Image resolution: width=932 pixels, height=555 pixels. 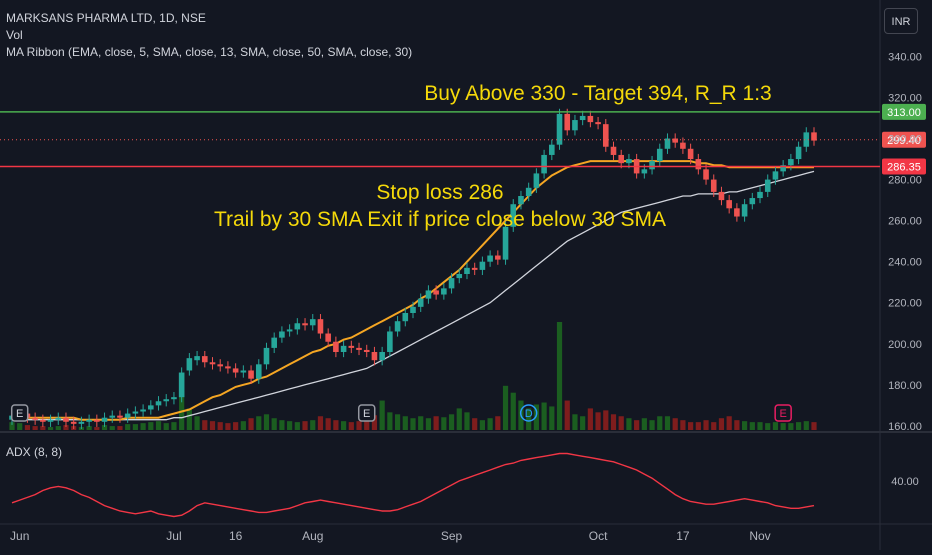 I want to click on adx-panel: ADX (8, 8) 40.00, so click(x=462, y=481).